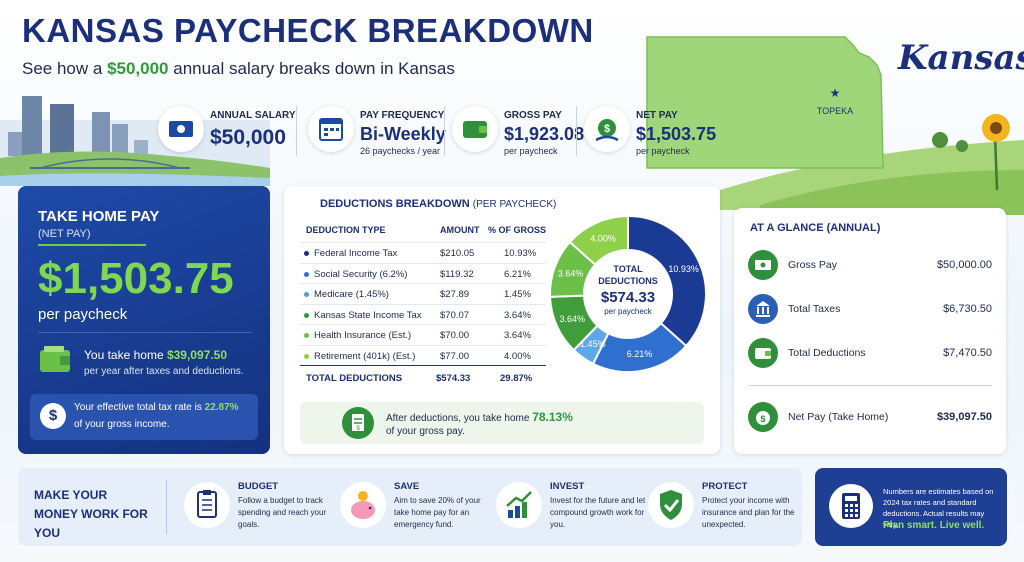 This screenshot has height=562, width=1024. What do you see at coordinates (628, 311) in the screenshot?
I see `donut-center-text: per paycheck` at bounding box center [628, 311].